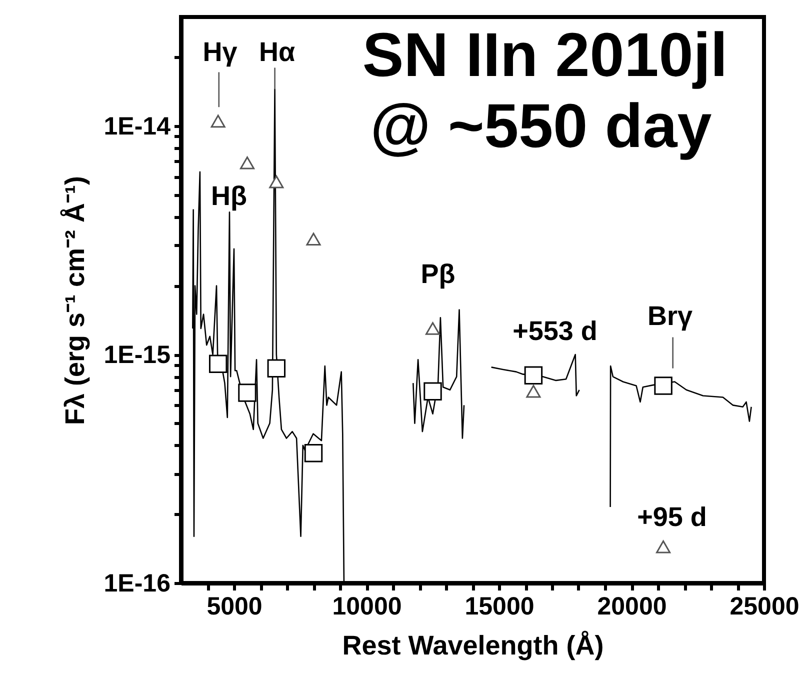 Image resolution: width=807 pixels, height=690 pixels. Describe the element at coordinates (277, 52) in the screenshot. I see `annotation: Hα` at that location.